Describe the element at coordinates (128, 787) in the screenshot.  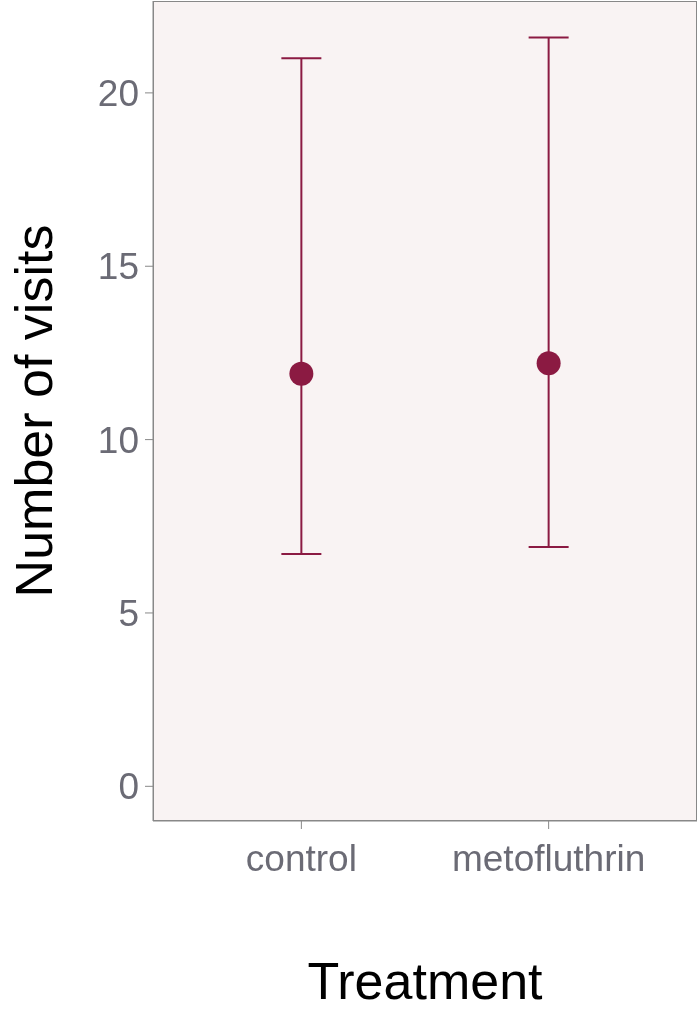
I see `y-tick-label: 0` at that location.